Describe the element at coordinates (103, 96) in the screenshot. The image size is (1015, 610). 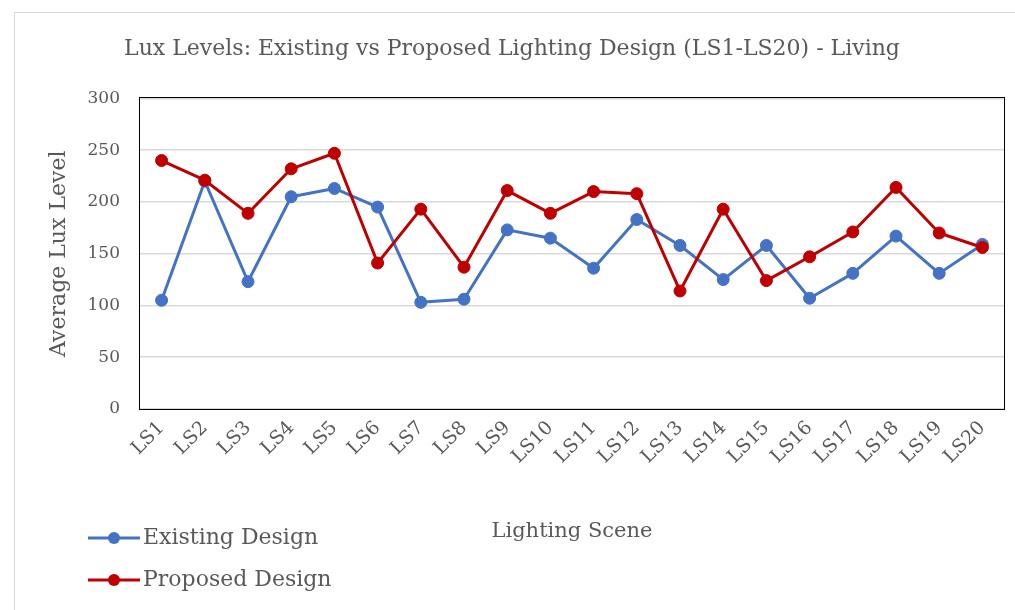
I see `y-tick-label: 300` at that location.